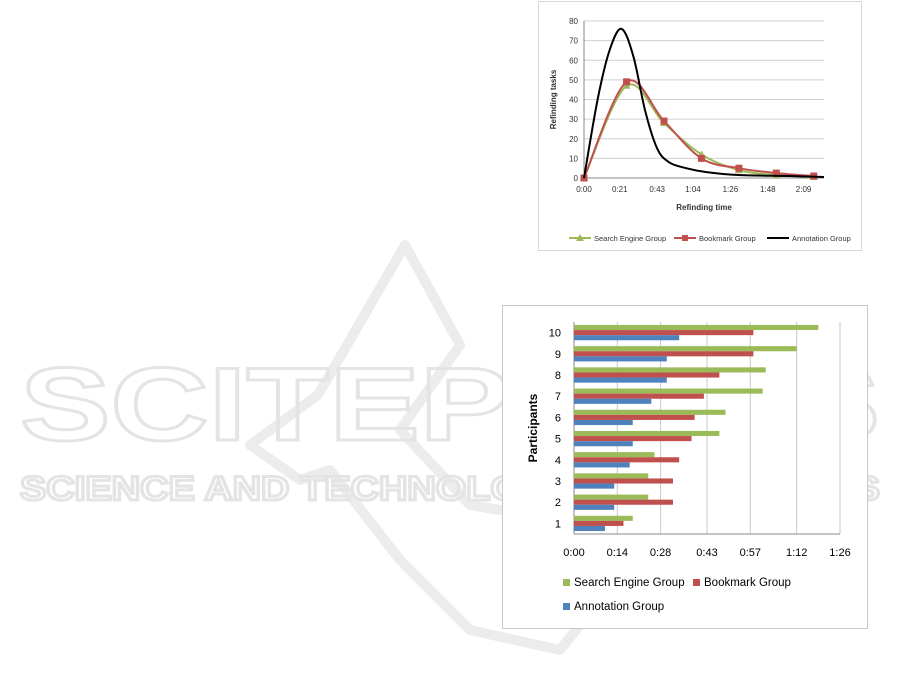 Image resolution: width=901 pixels, height=673 pixels. What do you see at coordinates (533, 427) in the screenshot?
I see `y-axis-label: Participants` at bounding box center [533, 427].